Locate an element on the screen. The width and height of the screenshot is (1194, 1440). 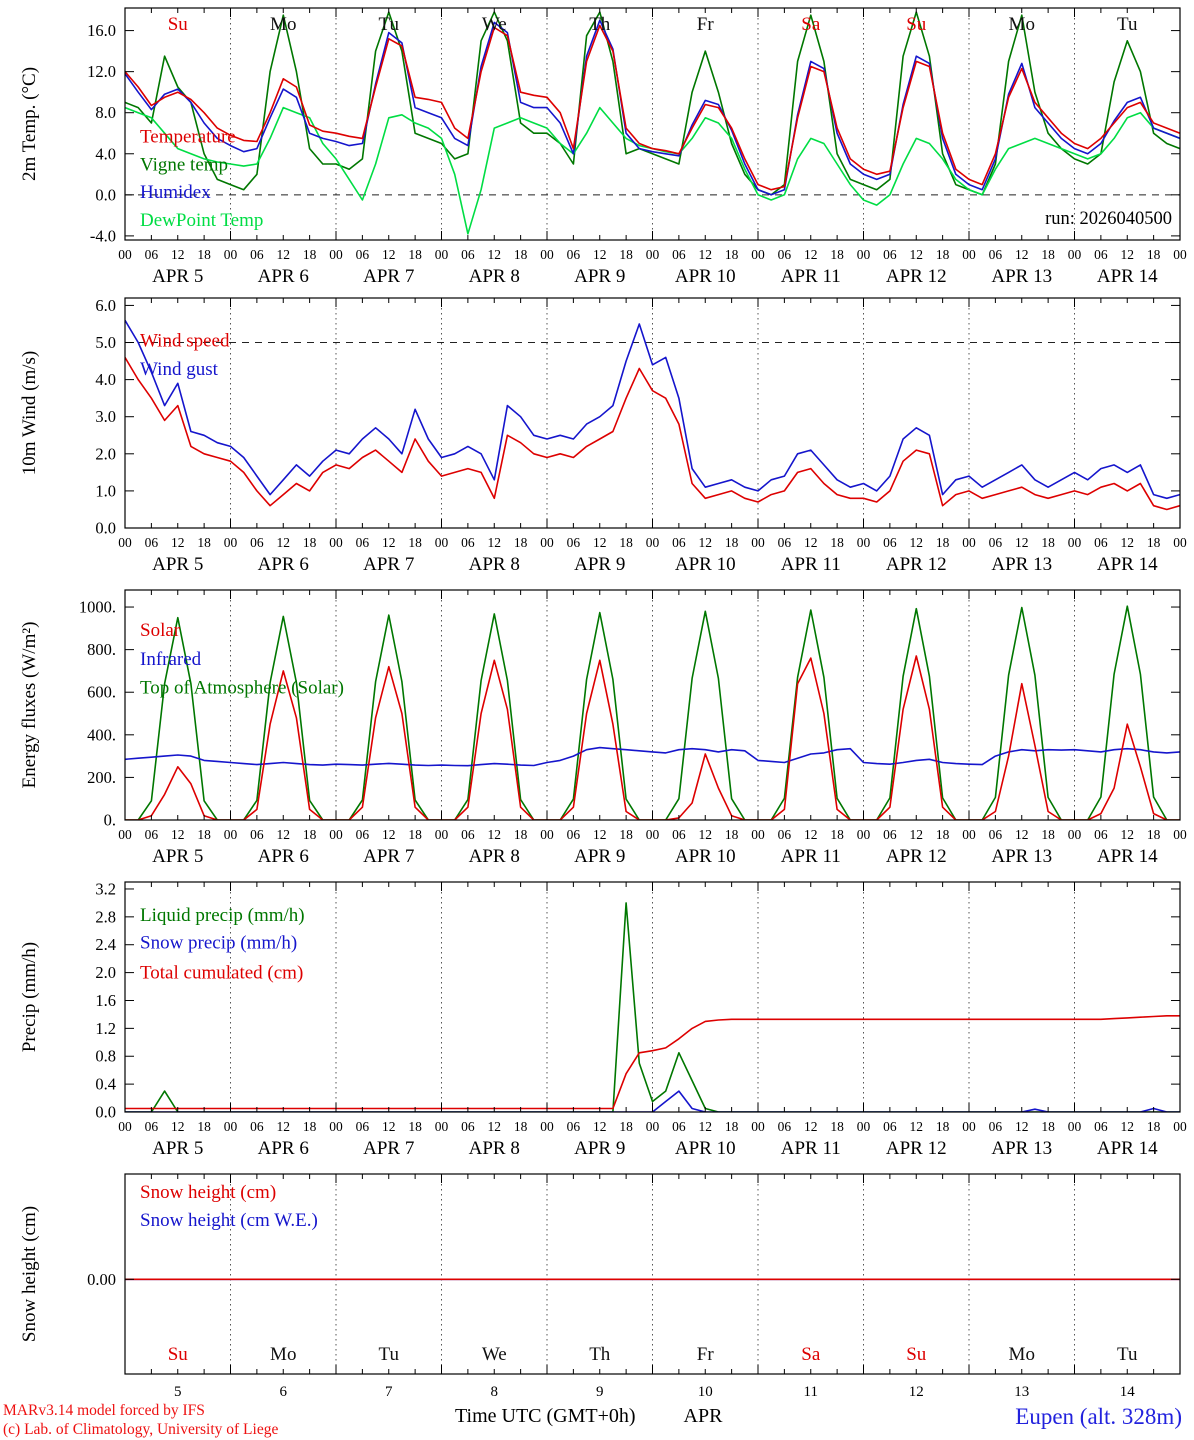
svg-text: APR 6 is located at coordinates (283, 856).